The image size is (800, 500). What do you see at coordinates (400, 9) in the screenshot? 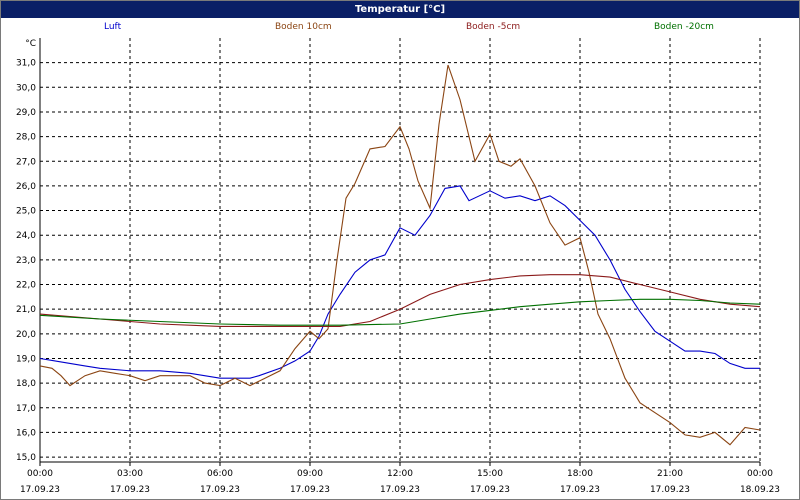
I see `chart-title: Temperatur [°C]` at bounding box center [400, 9].